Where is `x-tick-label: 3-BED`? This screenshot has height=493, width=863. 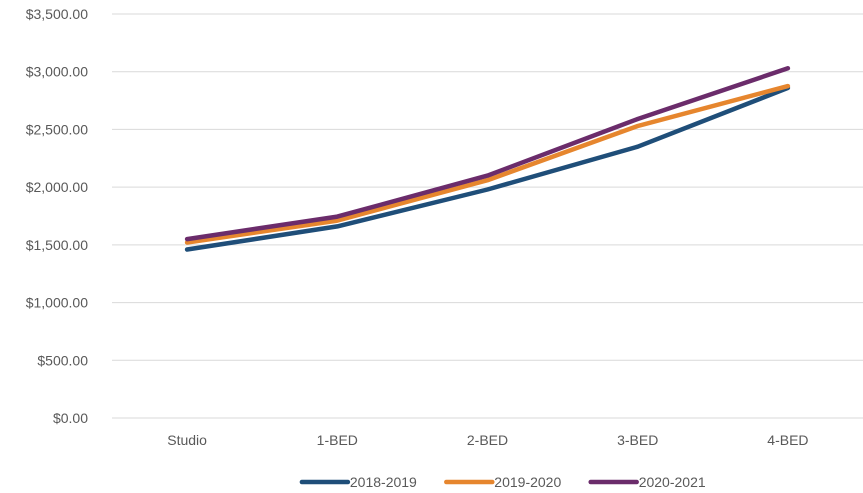
x-tick-label: 3-BED is located at coordinates (637, 440).